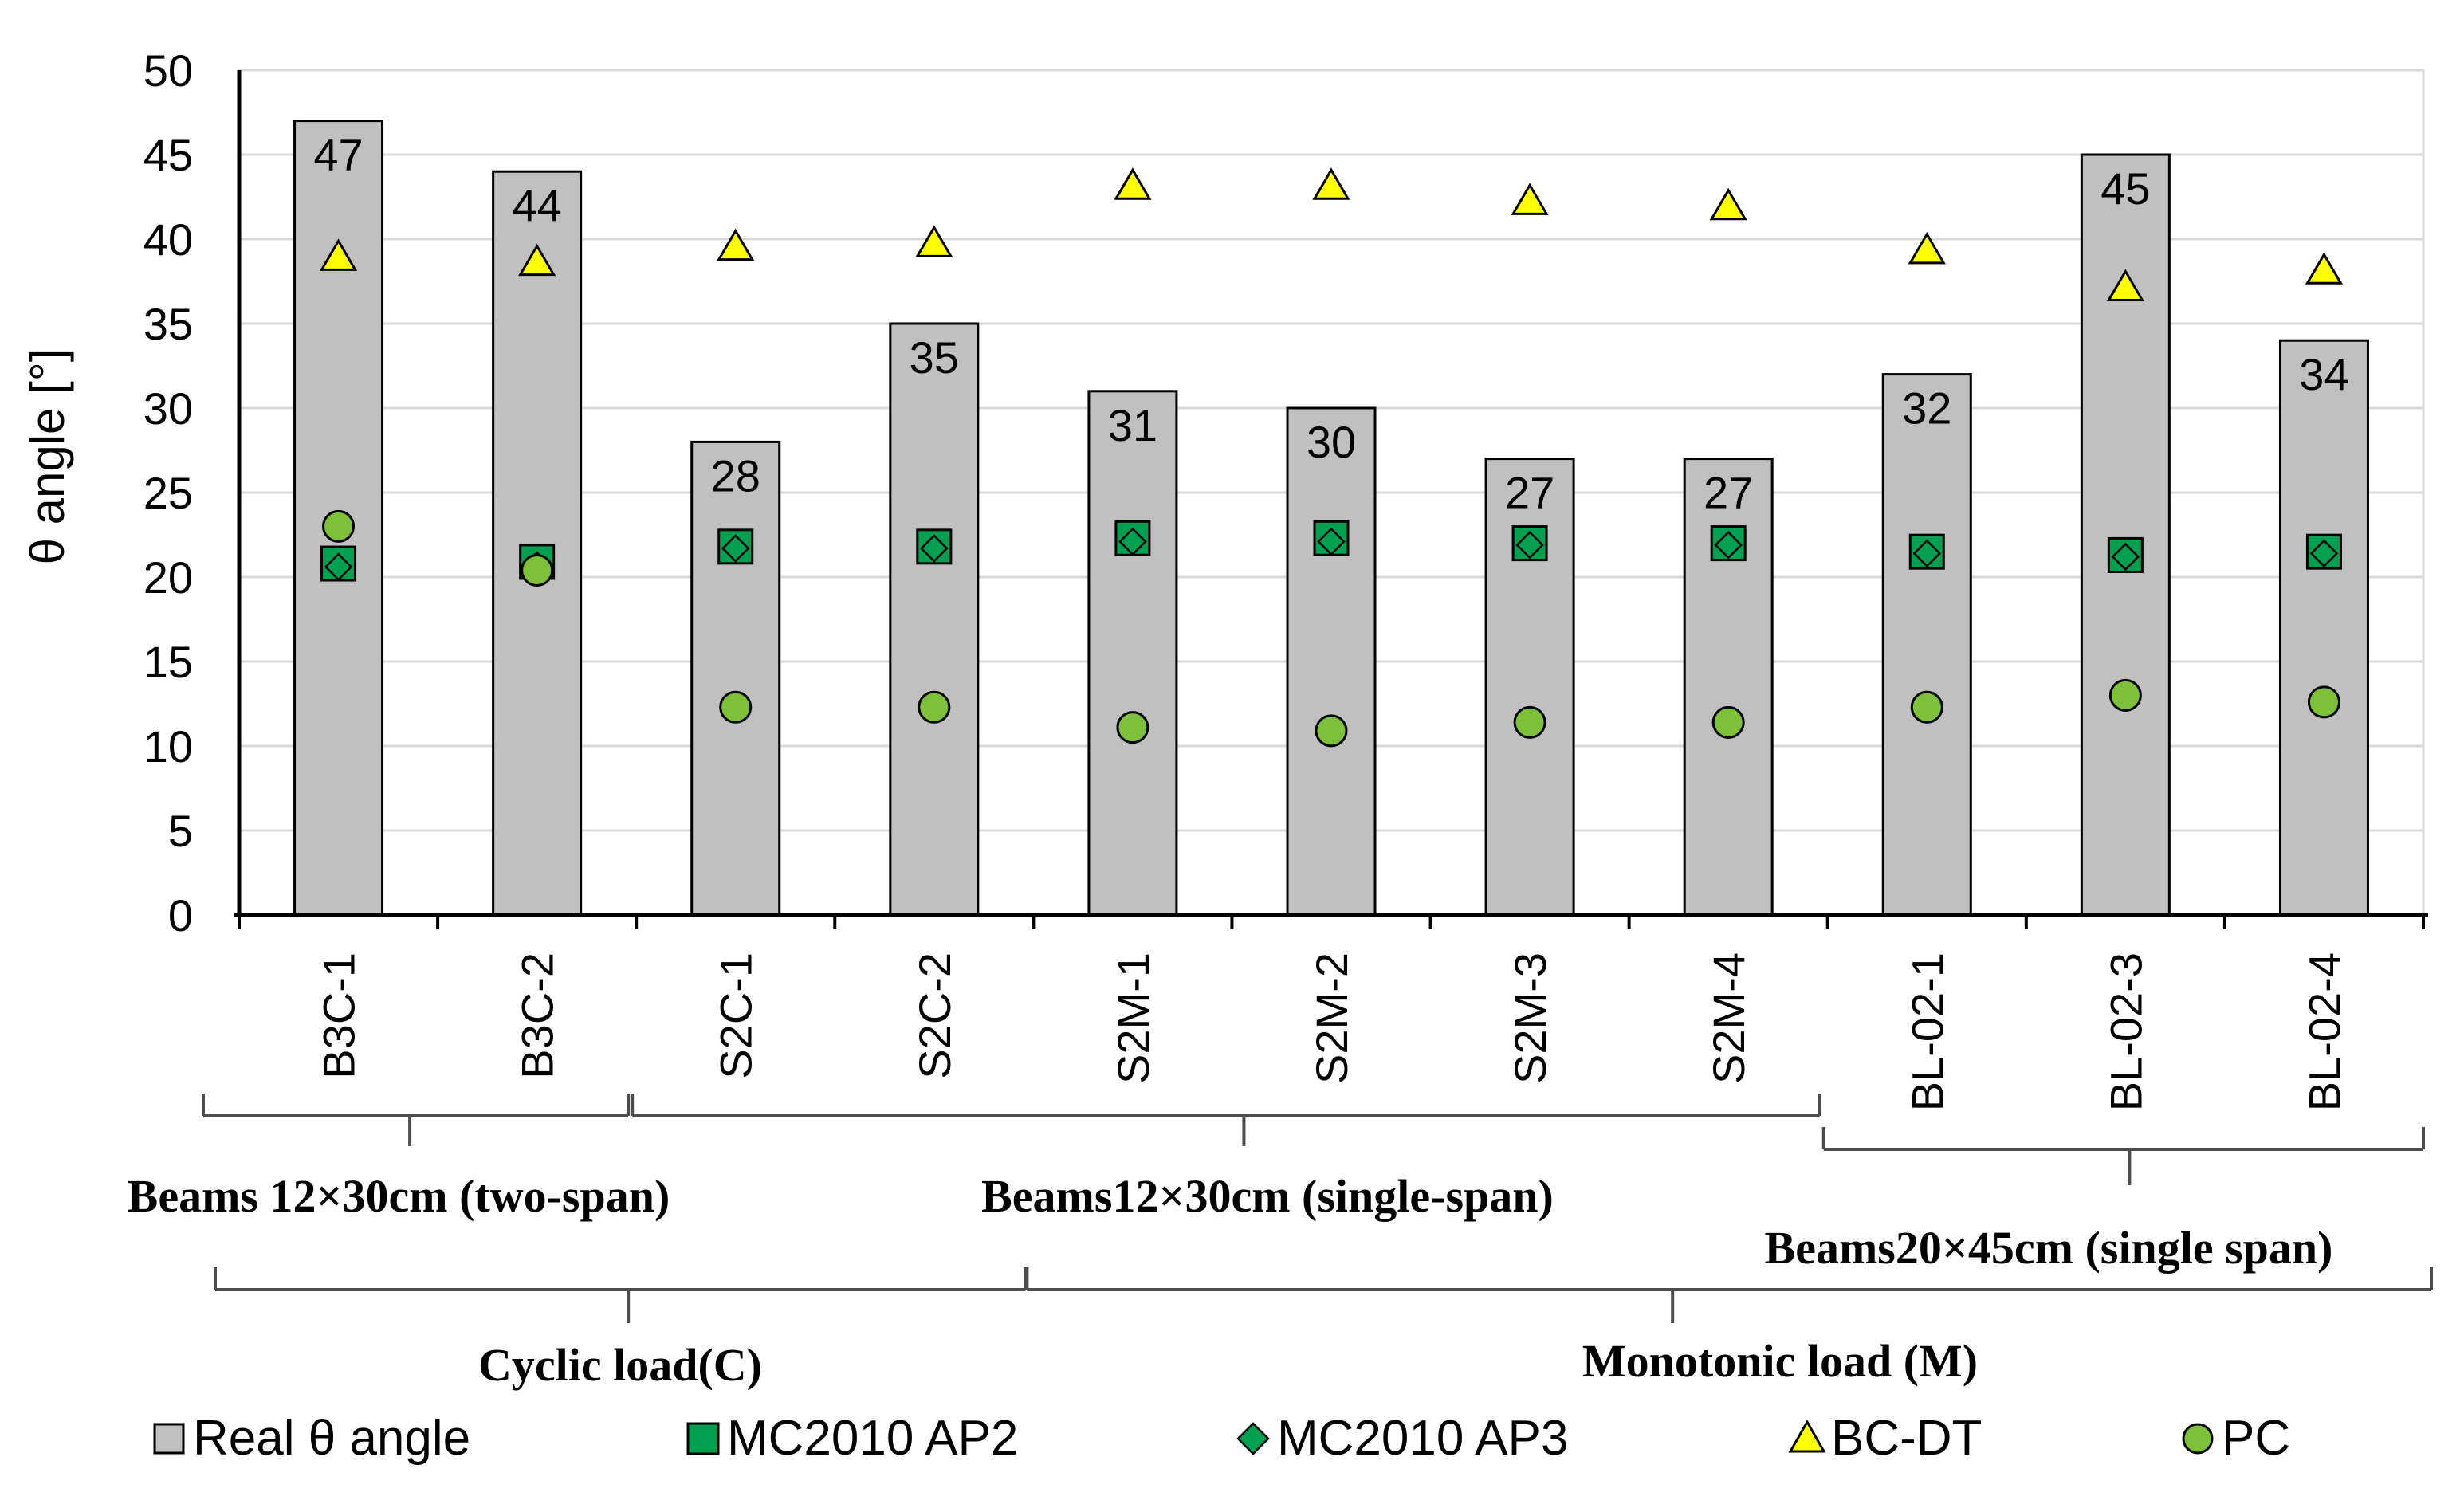 This screenshot has width=2464, height=1508. Describe the element at coordinates (735, 476) in the screenshot. I see `bar-data-label: 28` at that location.